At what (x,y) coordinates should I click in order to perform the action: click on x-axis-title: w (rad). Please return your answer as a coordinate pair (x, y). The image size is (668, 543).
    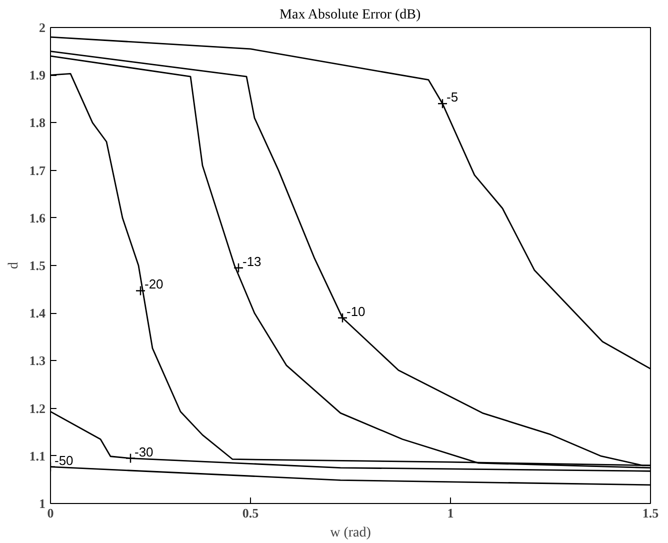
    Looking at the image, I should click on (351, 533).